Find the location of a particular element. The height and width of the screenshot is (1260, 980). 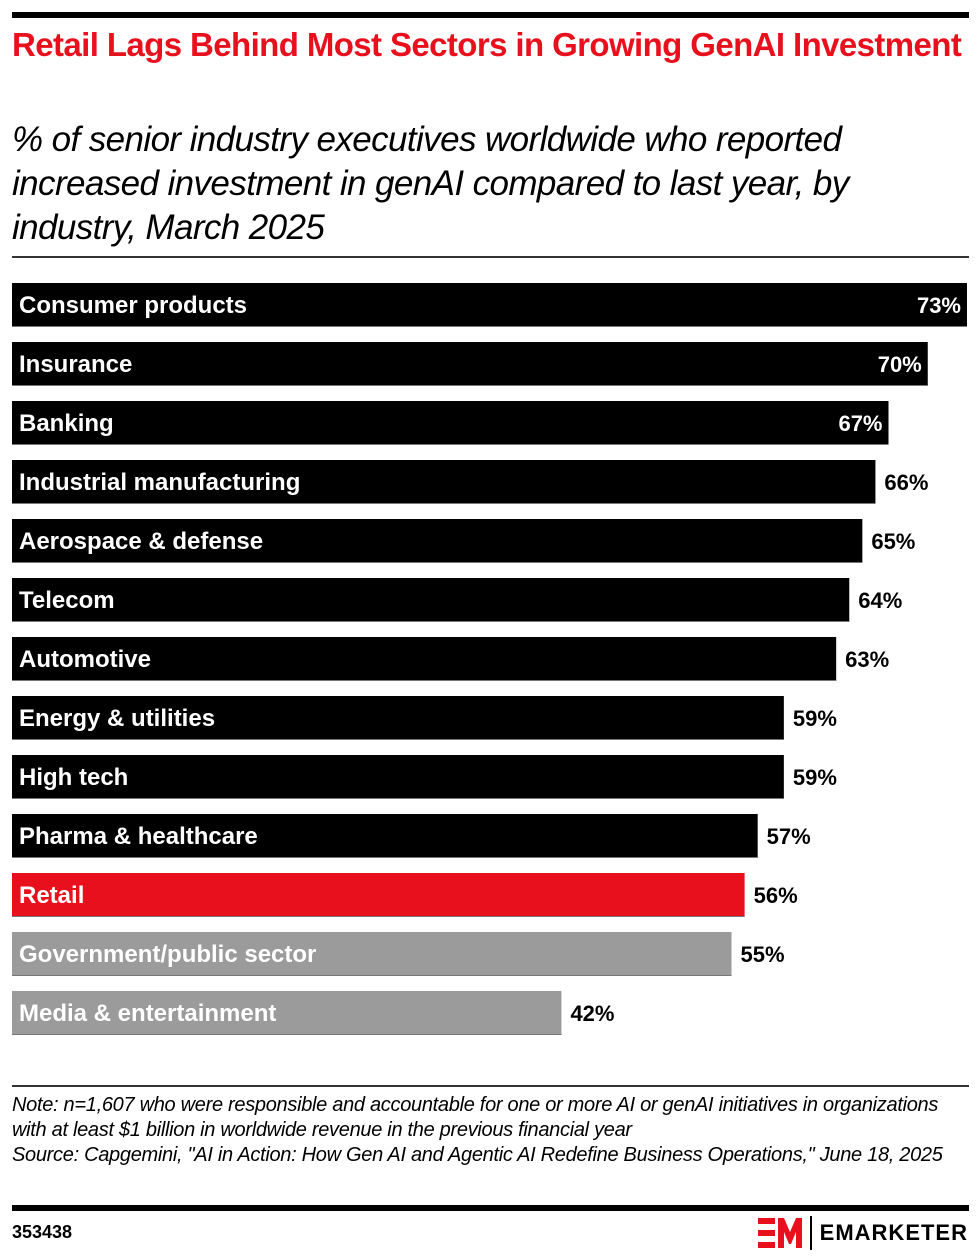

value-label: 66% is located at coordinates (906, 482).